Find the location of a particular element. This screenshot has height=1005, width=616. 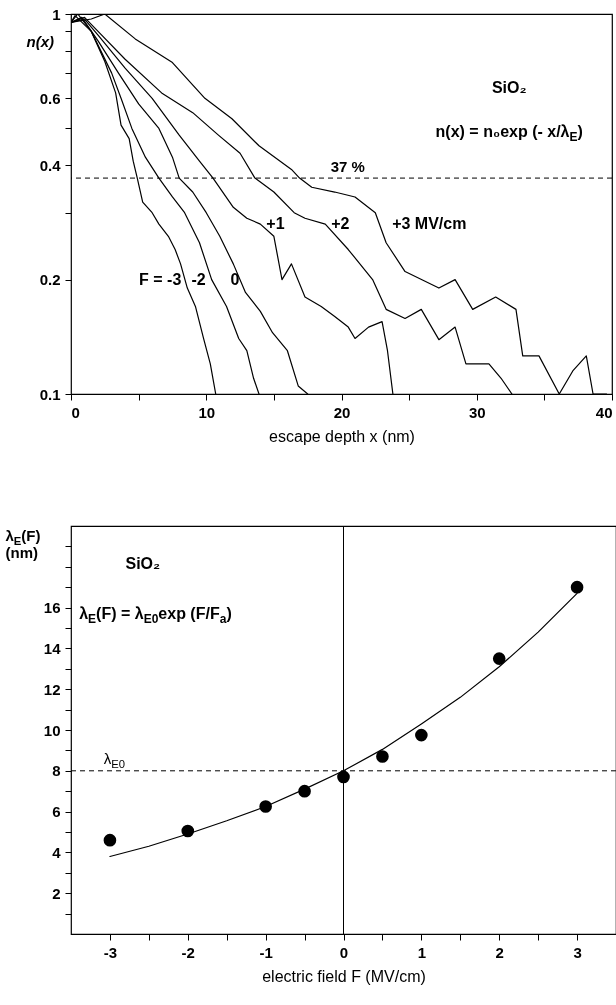

annotation: n(x) = n₀exp (- x/λ$_{E}$) is located at coordinates (509, 133).